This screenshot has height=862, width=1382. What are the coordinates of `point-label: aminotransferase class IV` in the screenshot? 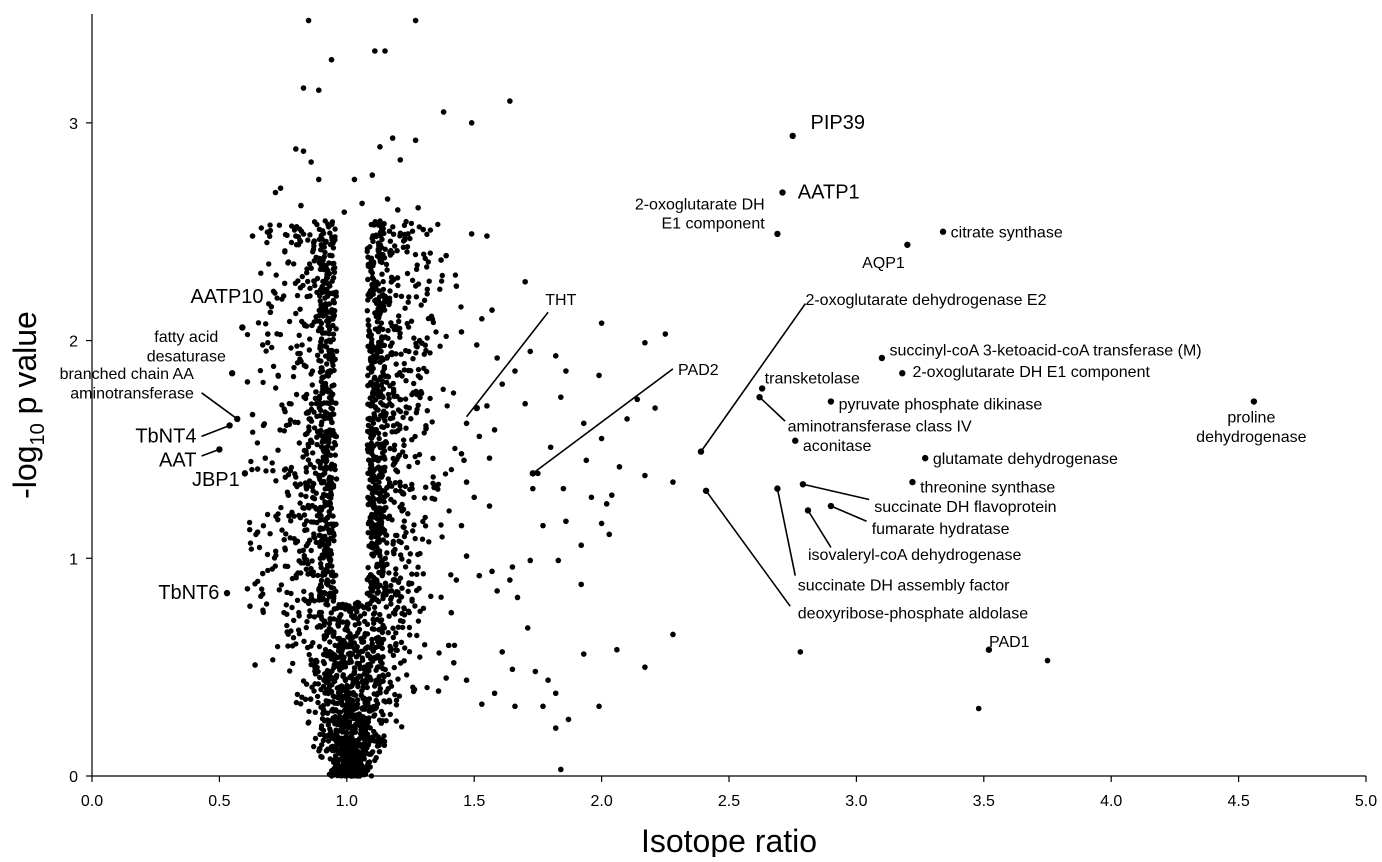 It's located at (880, 426).